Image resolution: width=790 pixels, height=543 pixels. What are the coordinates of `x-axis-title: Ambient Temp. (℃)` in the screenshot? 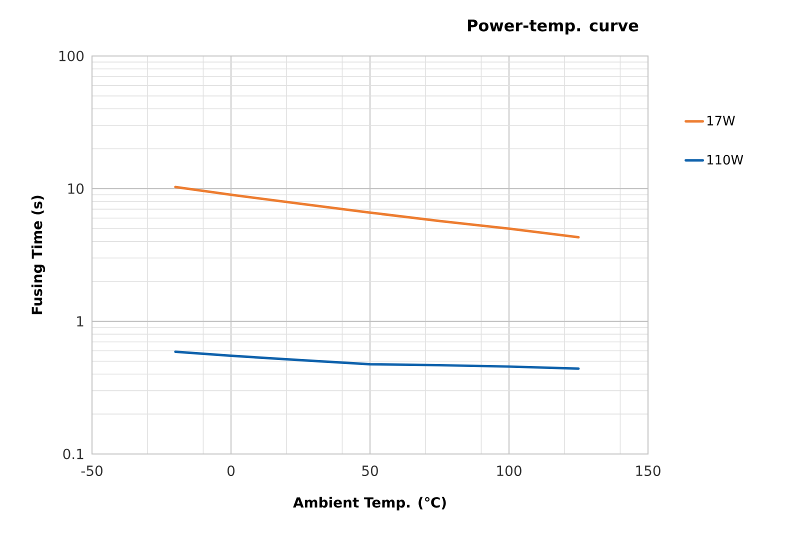 It's located at (369, 503).